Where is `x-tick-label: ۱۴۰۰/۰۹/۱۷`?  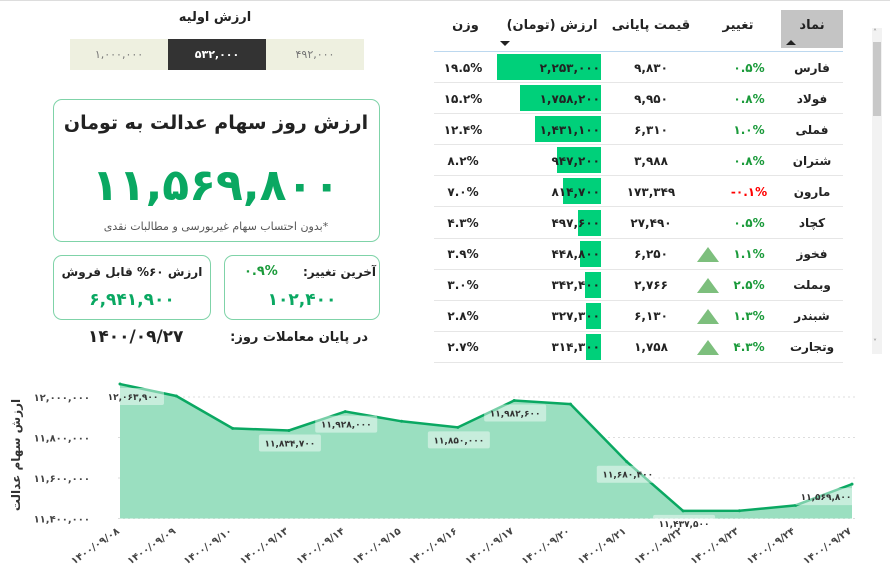
x-tick-label: ۱۴۰۰/۰۹/۱۷ is located at coordinates (490, 546).